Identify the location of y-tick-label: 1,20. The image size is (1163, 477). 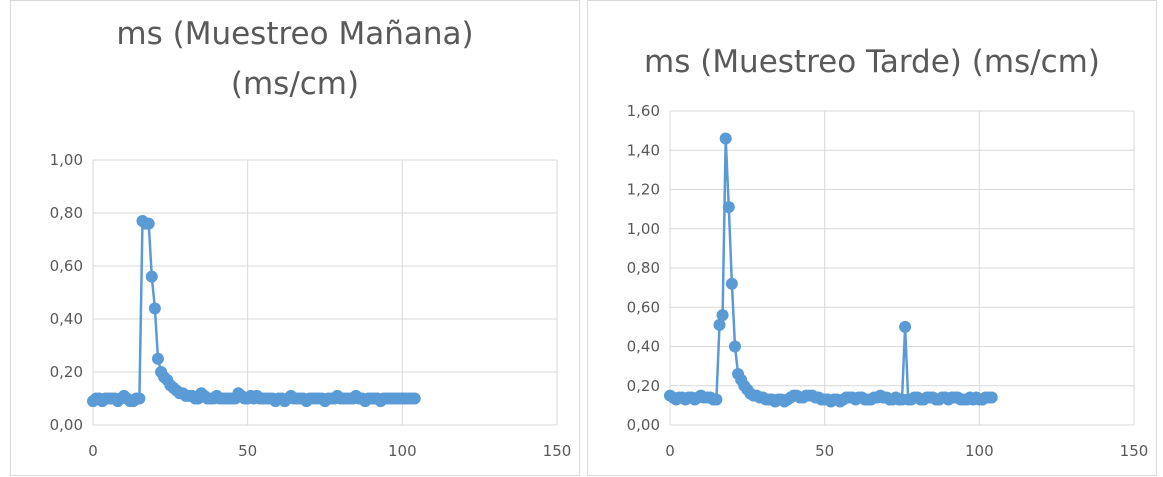
(643, 190).